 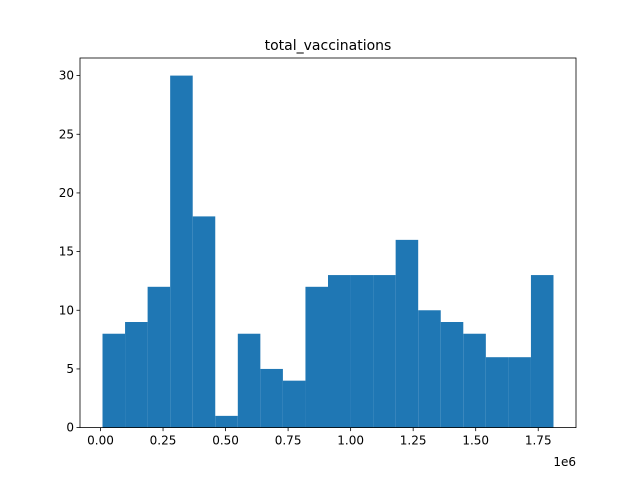 What do you see at coordinates (288, 441) in the screenshot?
I see `x-tick-label: 0.75` at bounding box center [288, 441].